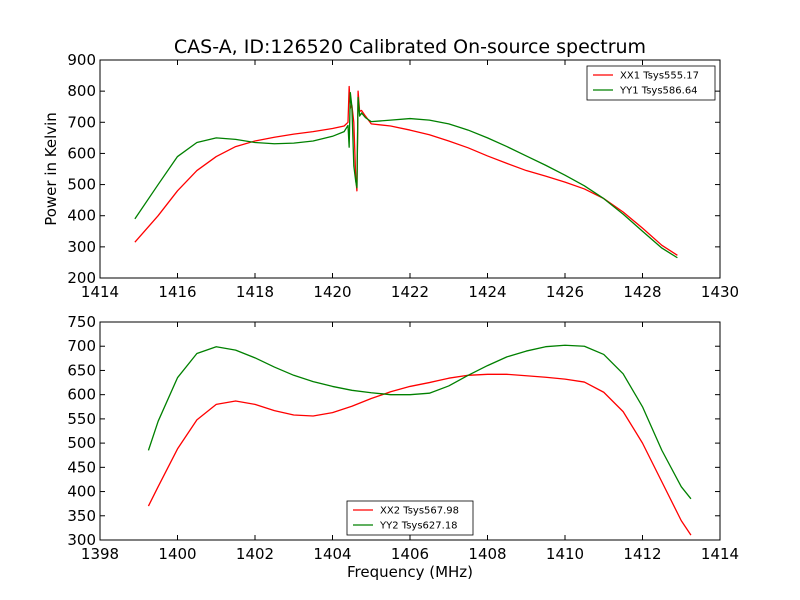 Image resolution: width=800 pixels, height=600 pixels. I want to click on x-tick-label: 1426, so click(565, 292).